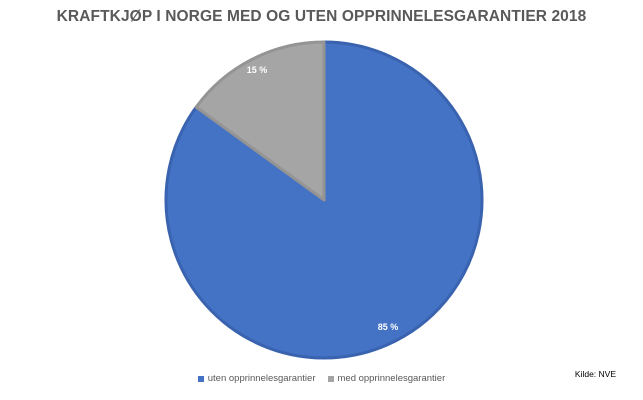 The image size is (643, 400). I want to click on legend-label-uten: uten opprinnelesgarantier, so click(261, 378).